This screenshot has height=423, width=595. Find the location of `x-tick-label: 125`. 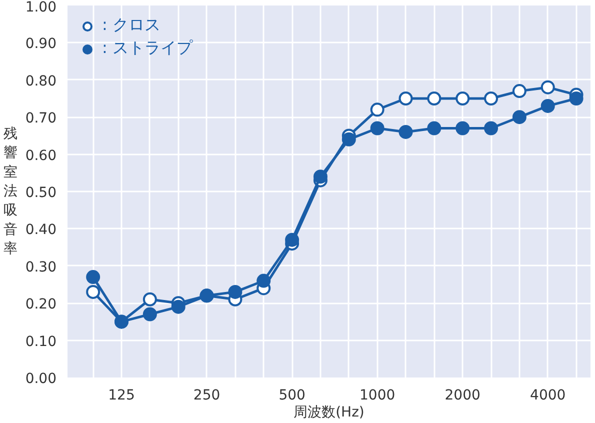

x-tick-label: 125 is located at coordinates (121, 396).